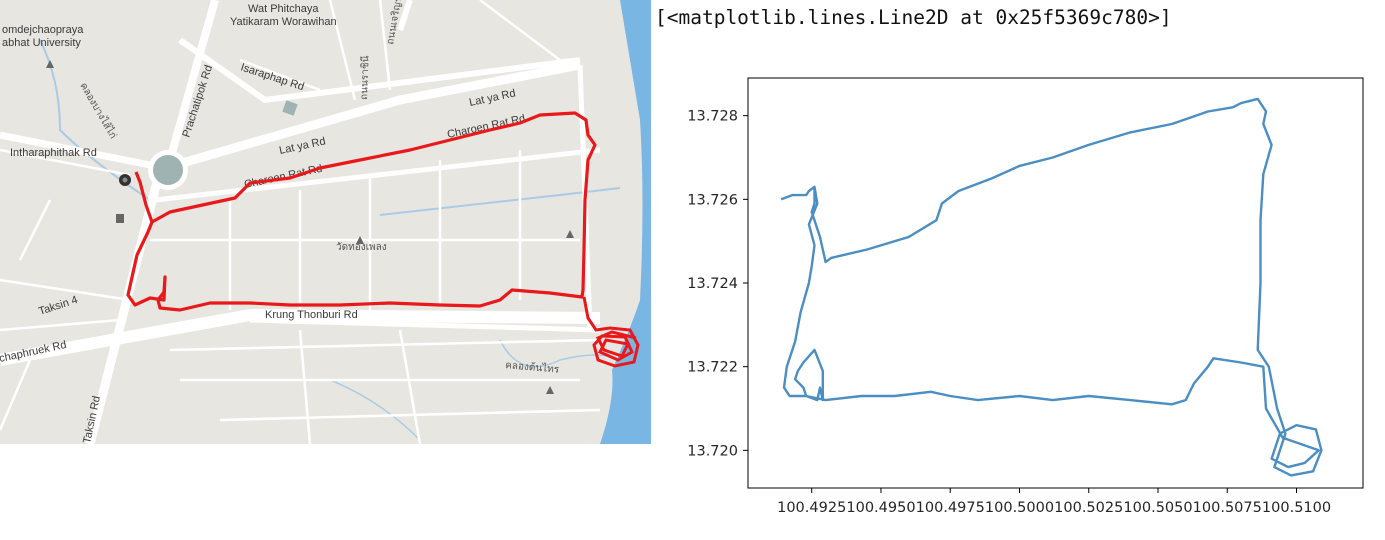 This screenshot has width=1385, height=540. I want to click on bus-icon, so click(120, 218).